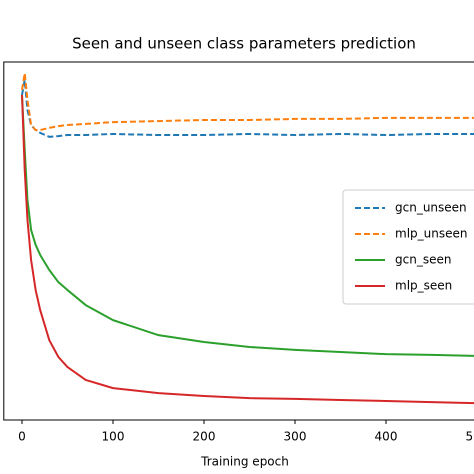  Describe the element at coordinates (22, 437) in the screenshot. I see `x-tick-label: 0` at that location.